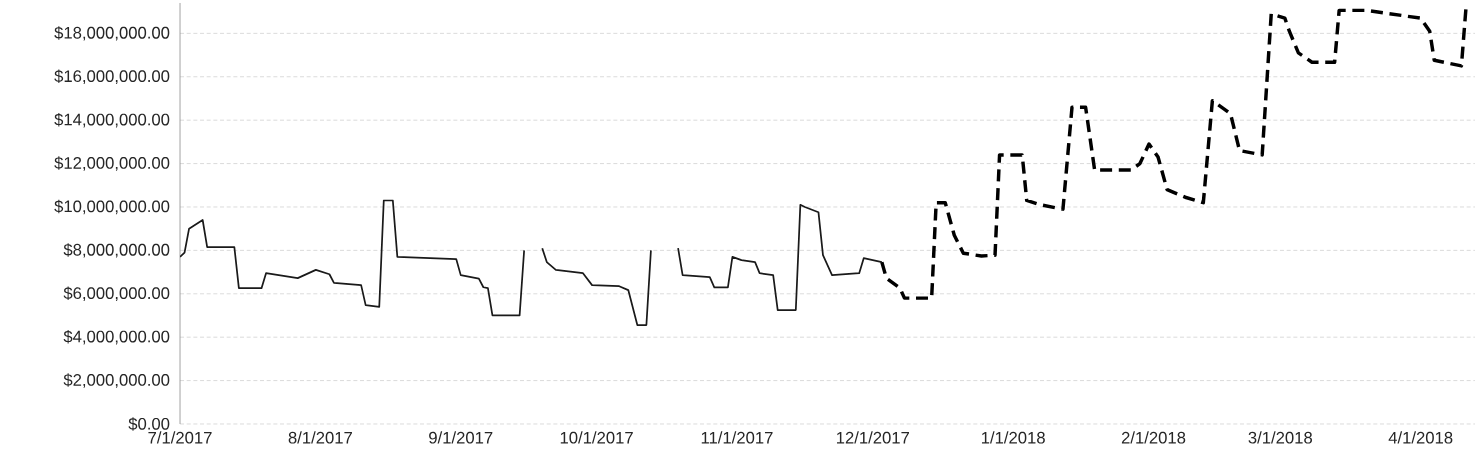 This screenshot has width=1481, height=474. Describe the element at coordinates (737, 437) in the screenshot. I see `x-tick-label: 11/1/2017` at that location.